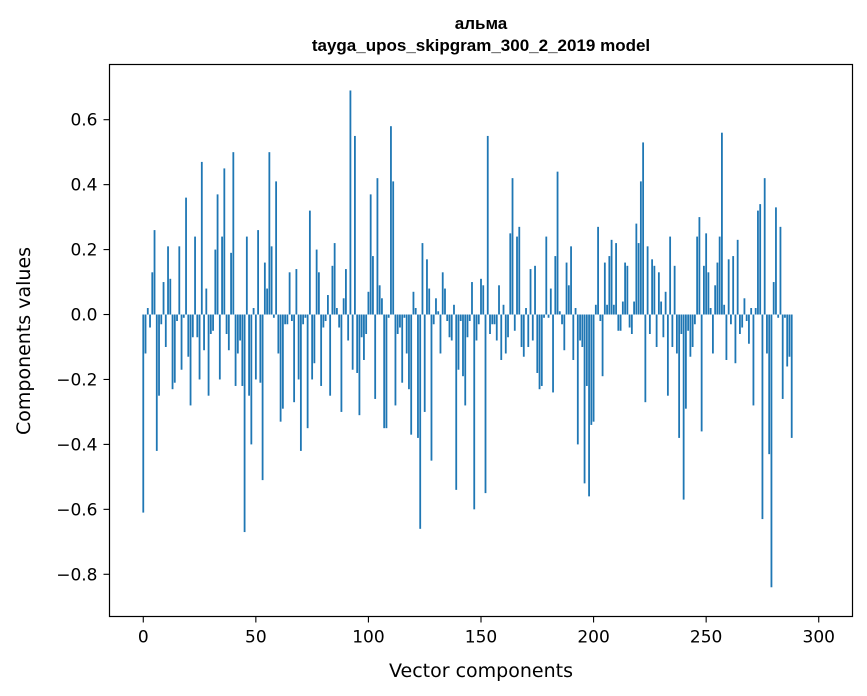 The image size is (867, 696). I want to click on chart-subtitle: tayga_upos_skipgram_300_2_2019 model, so click(481, 45).